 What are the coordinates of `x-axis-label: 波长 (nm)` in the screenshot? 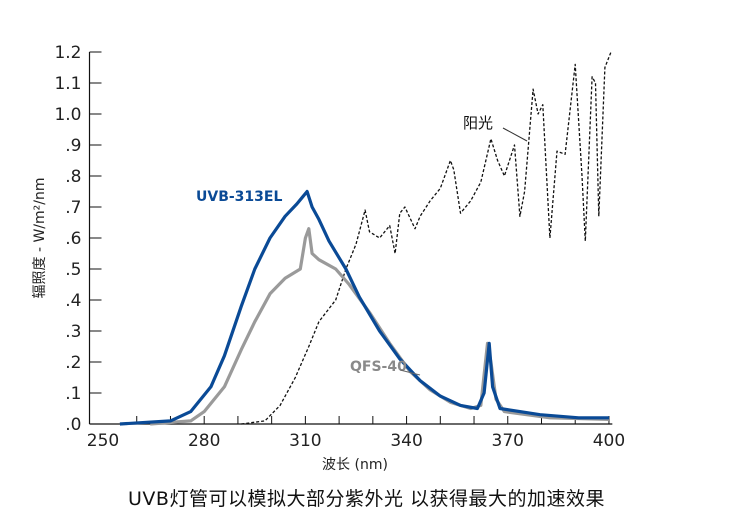 It's located at (355, 465).